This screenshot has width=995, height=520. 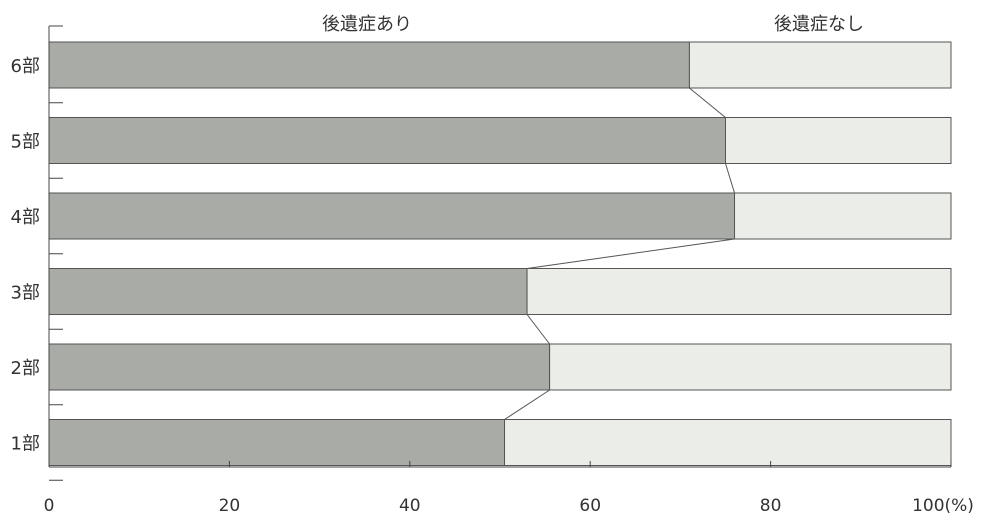 I want to click on x-tick-label: 40, so click(x=410, y=506).